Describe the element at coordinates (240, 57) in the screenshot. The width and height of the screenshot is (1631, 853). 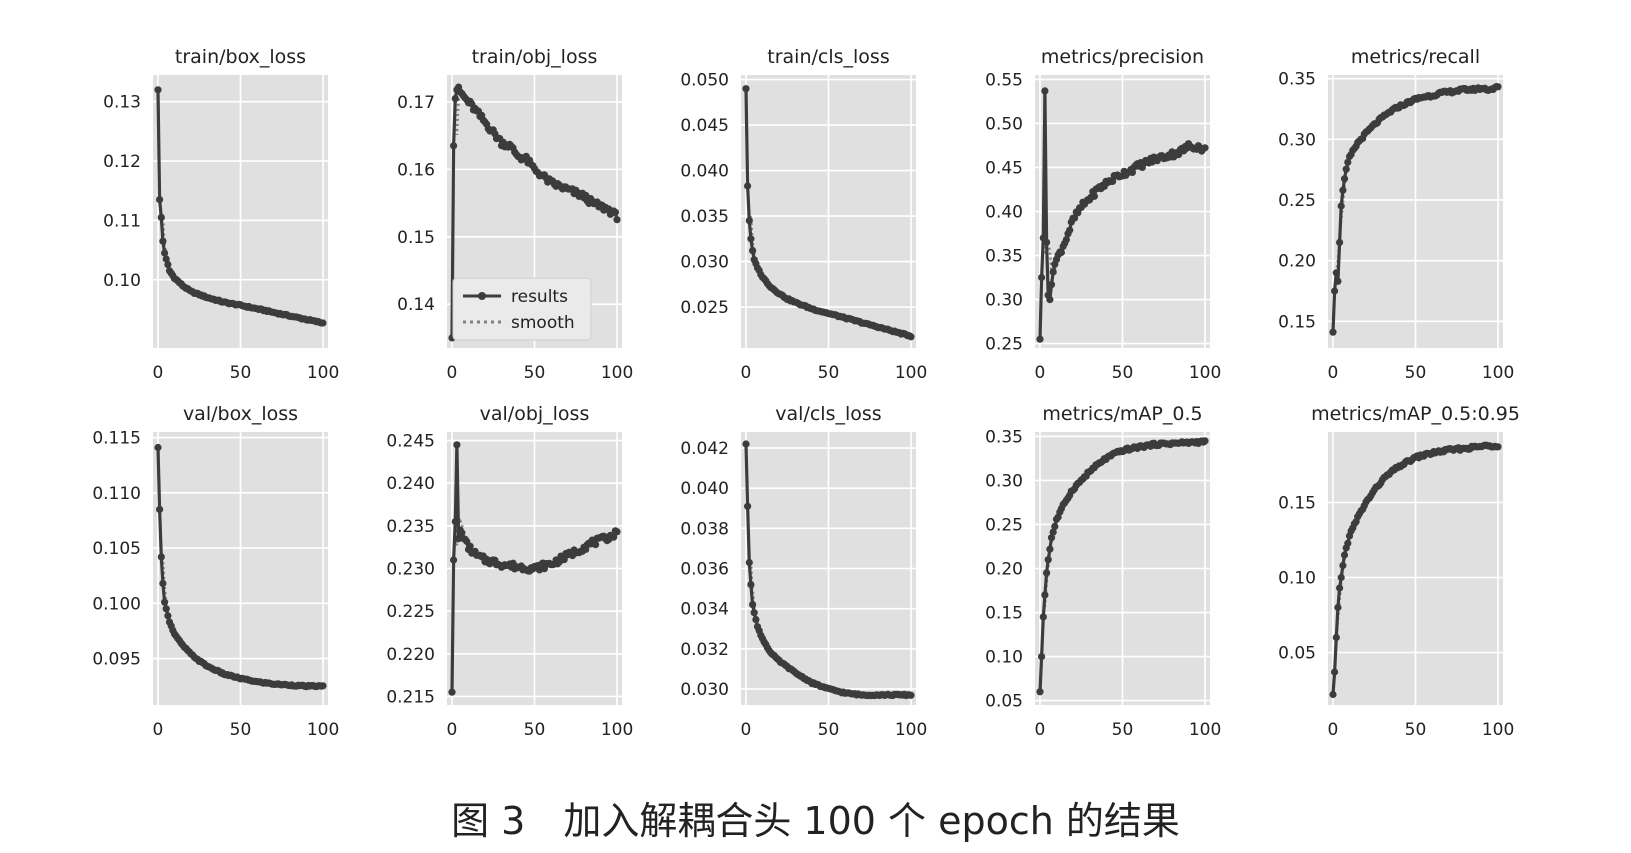
I see `chart-title: train/box_loss` at that location.